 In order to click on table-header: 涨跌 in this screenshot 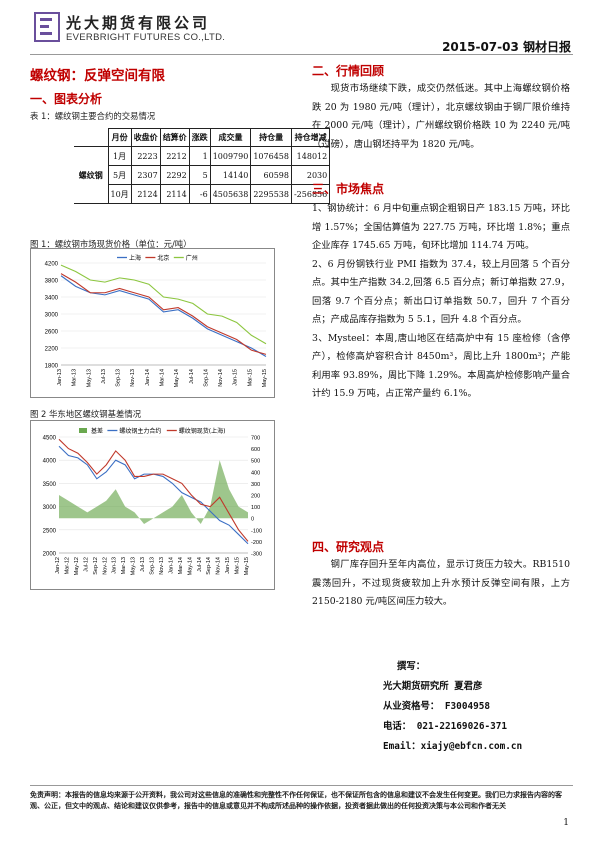, I will do `click(199, 137)`.